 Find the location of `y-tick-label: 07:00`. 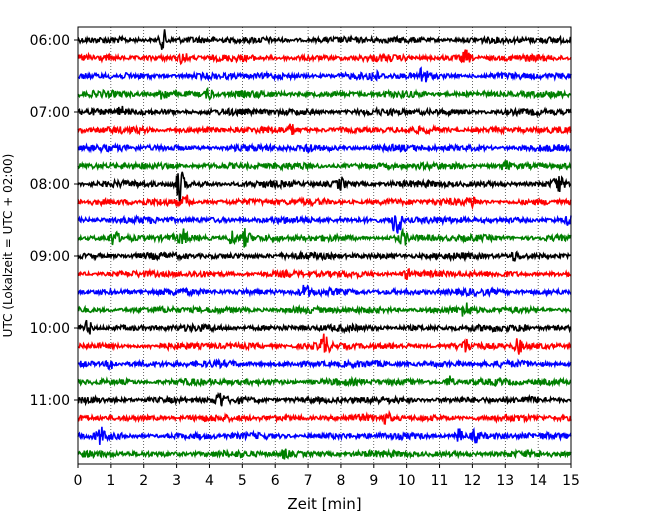

y-tick-label: 07:00 is located at coordinates (50, 113).